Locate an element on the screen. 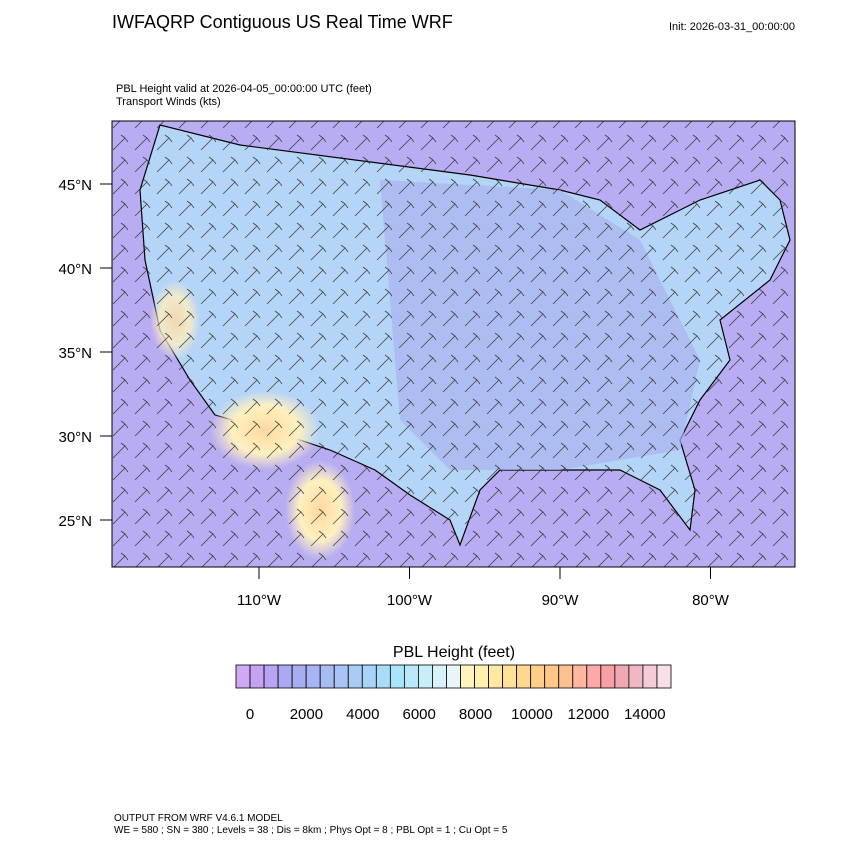  colorbar-label: 14000 is located at coordinates (645, 714).